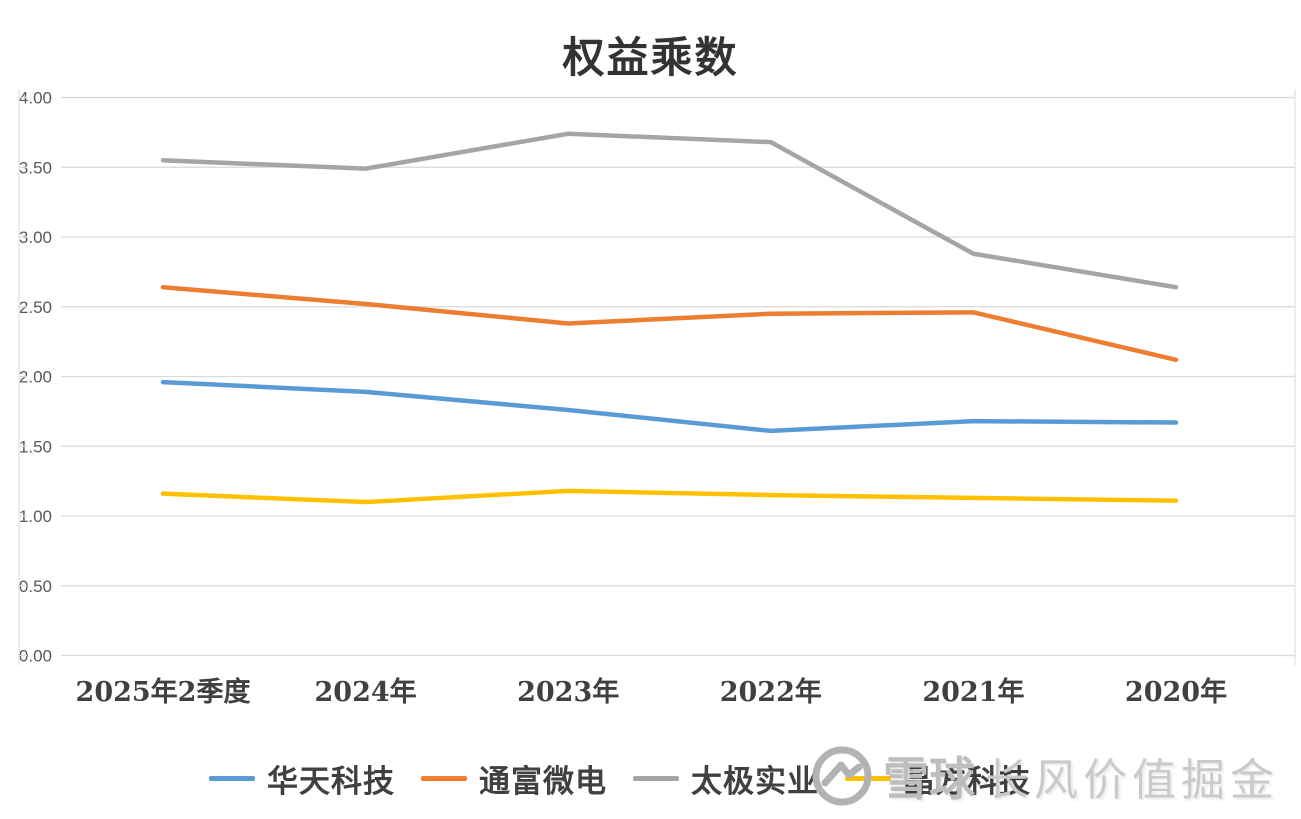 The height and width of the screenshot is (819, 1301). I want to click on x-axis-category-label: 2023年, so click(568, 692).